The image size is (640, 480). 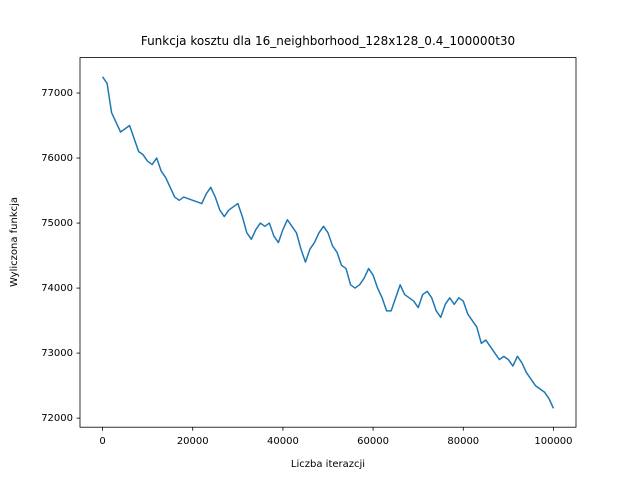 What do you see at coordinates (57, 288) in the screenshot?
I see `y-tick-label: 74000` at bounding box center [57, 288].